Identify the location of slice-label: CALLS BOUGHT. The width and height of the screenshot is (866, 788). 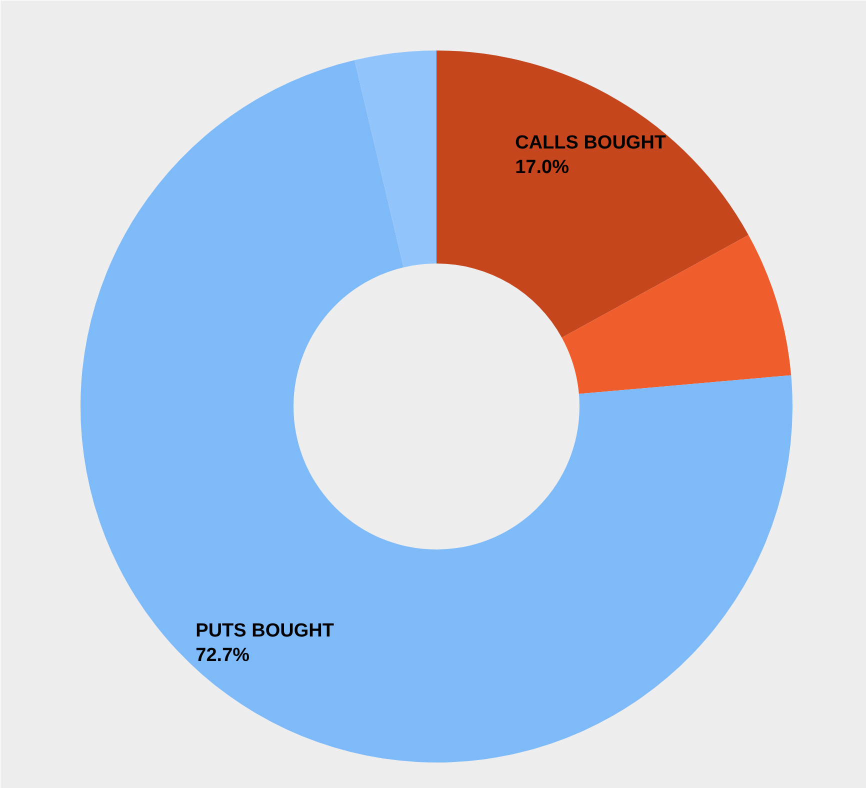
(590, 143).